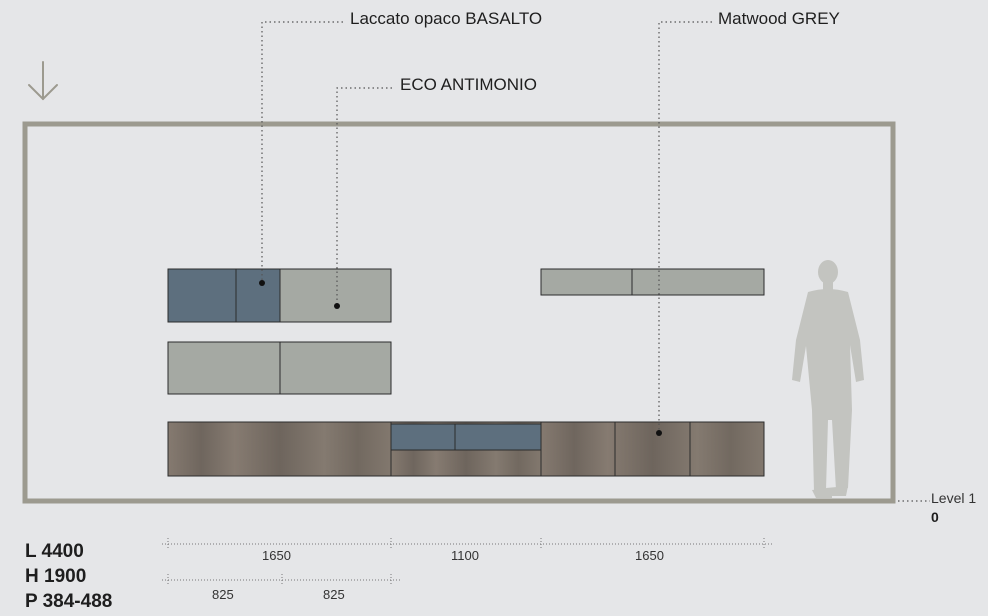 Image resolution: width=988 pixels, height=616 pixels. What do you see at coordinates (468, 84) in the screenshot?
I see `callout-antimonio: ECO ANTIMONIO` at bounding box center [468, 84].